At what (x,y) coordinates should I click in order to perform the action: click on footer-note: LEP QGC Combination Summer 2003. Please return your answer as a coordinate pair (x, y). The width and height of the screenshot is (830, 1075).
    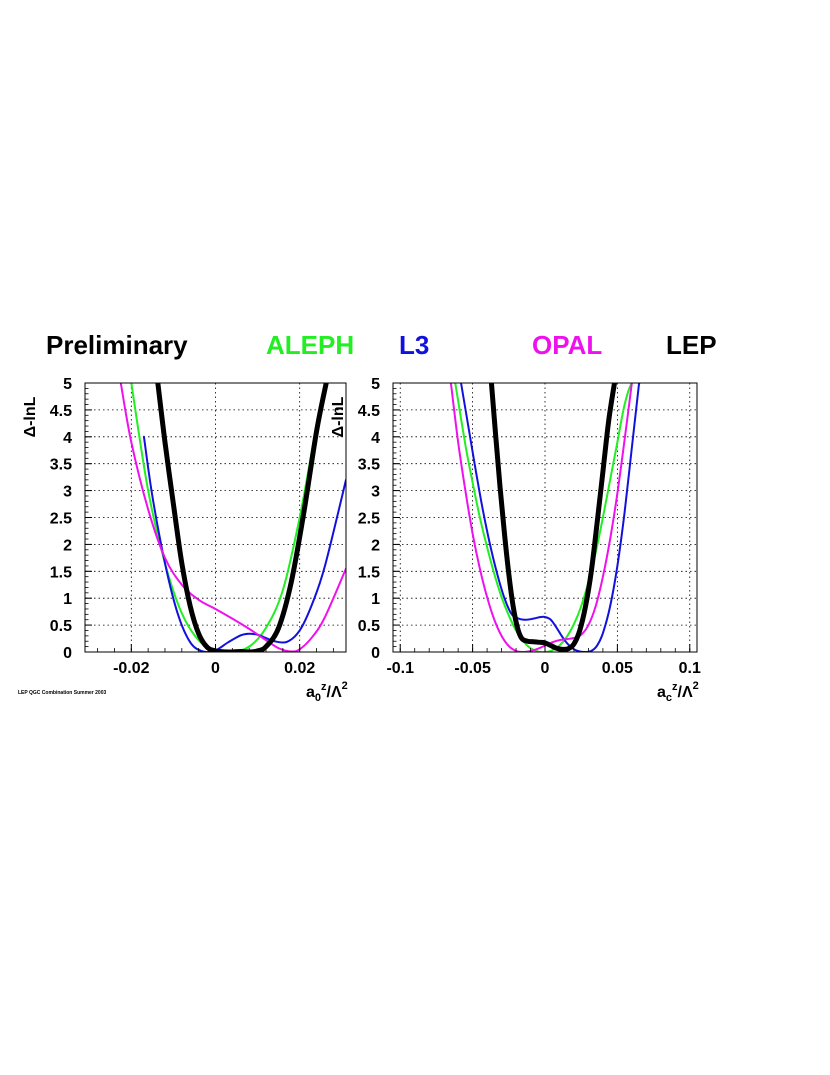
    Looking at the image, I should click on (62, 693).